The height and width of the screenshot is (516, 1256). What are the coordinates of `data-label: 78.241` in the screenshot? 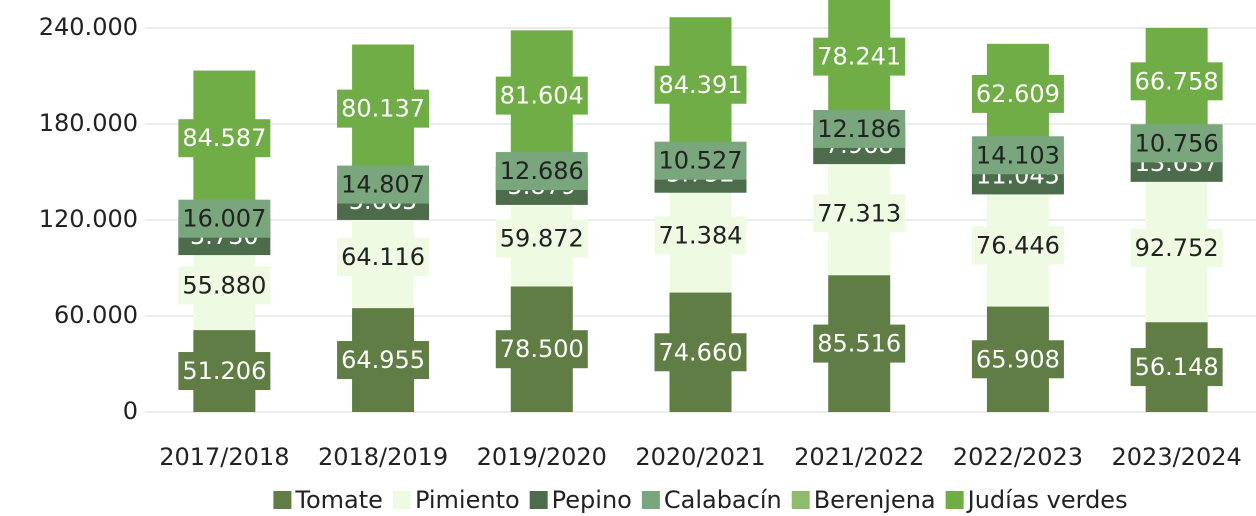 It's located at (859, 57).